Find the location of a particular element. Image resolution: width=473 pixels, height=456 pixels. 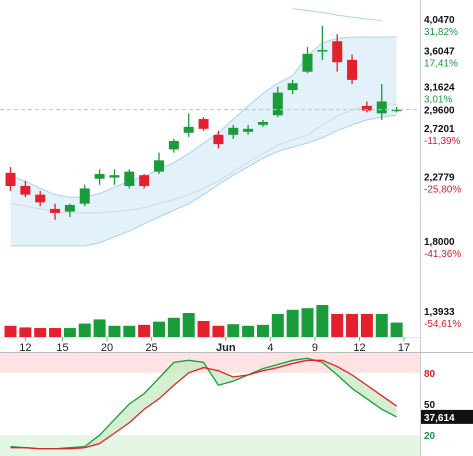

x-axis: 12 15 20 25 Jun 4 9 12 17 is located at coordinates (214, 345).